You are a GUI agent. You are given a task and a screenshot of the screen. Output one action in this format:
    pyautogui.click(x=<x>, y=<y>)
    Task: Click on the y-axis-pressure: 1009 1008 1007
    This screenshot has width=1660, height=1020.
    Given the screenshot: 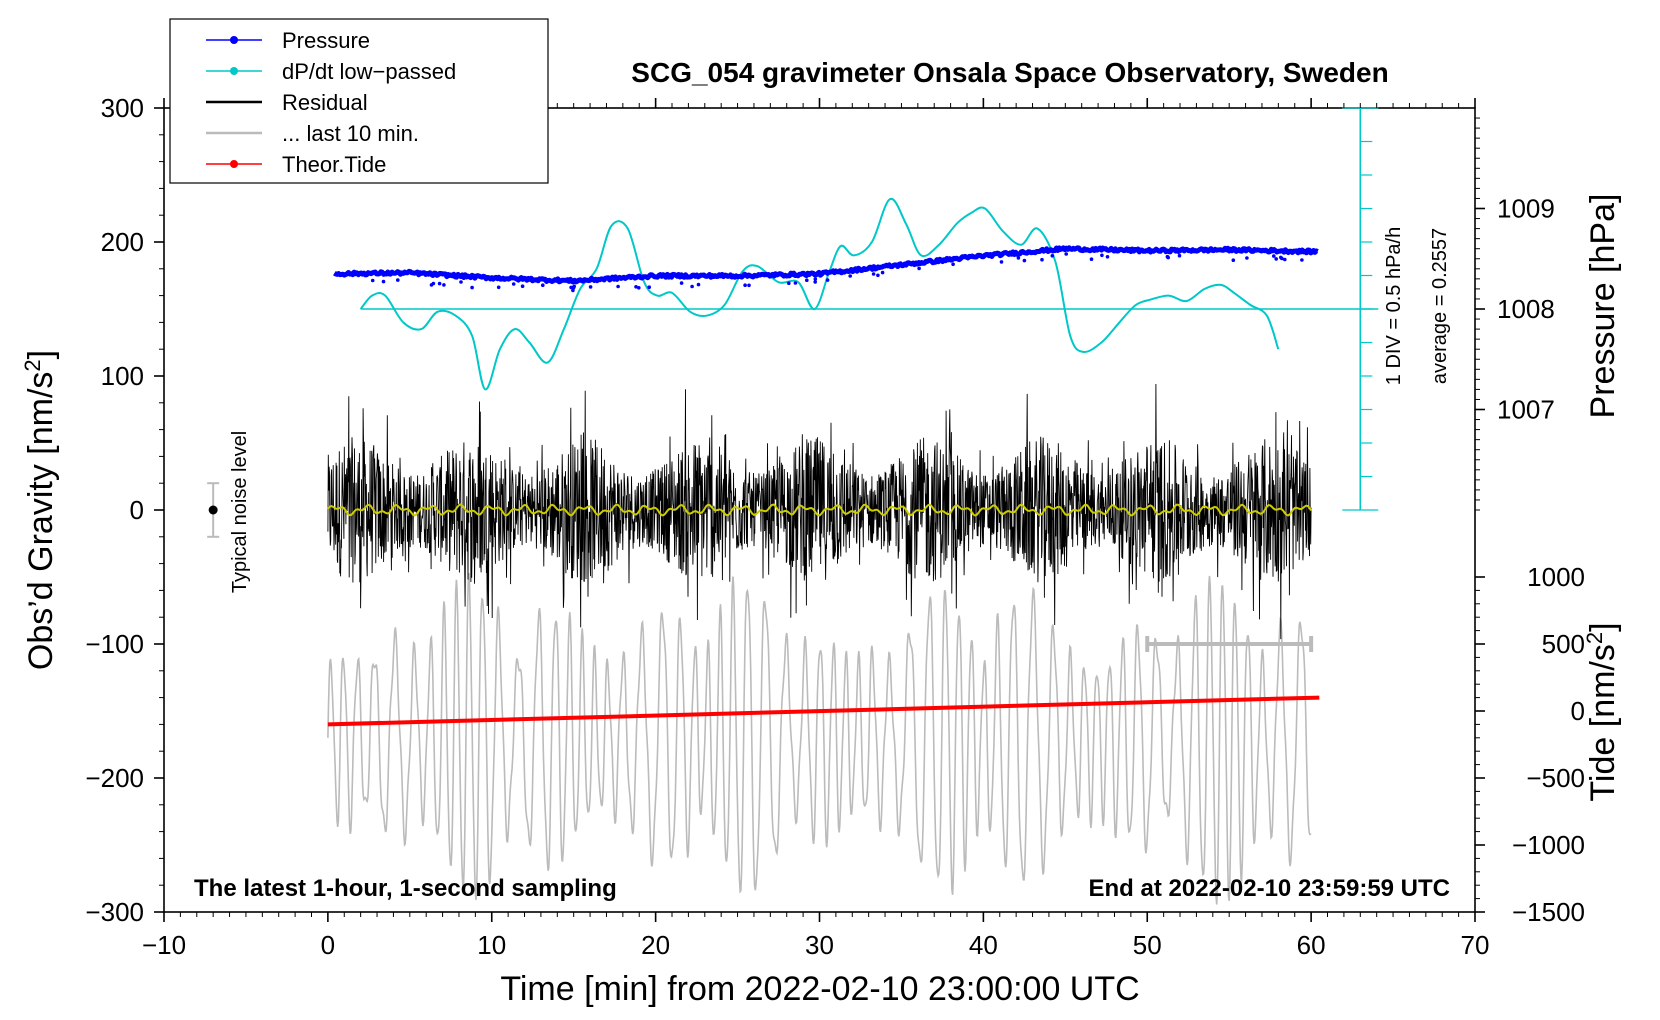 What is the action you would take?
    pyautogui.click(x=1515, y=314)
    